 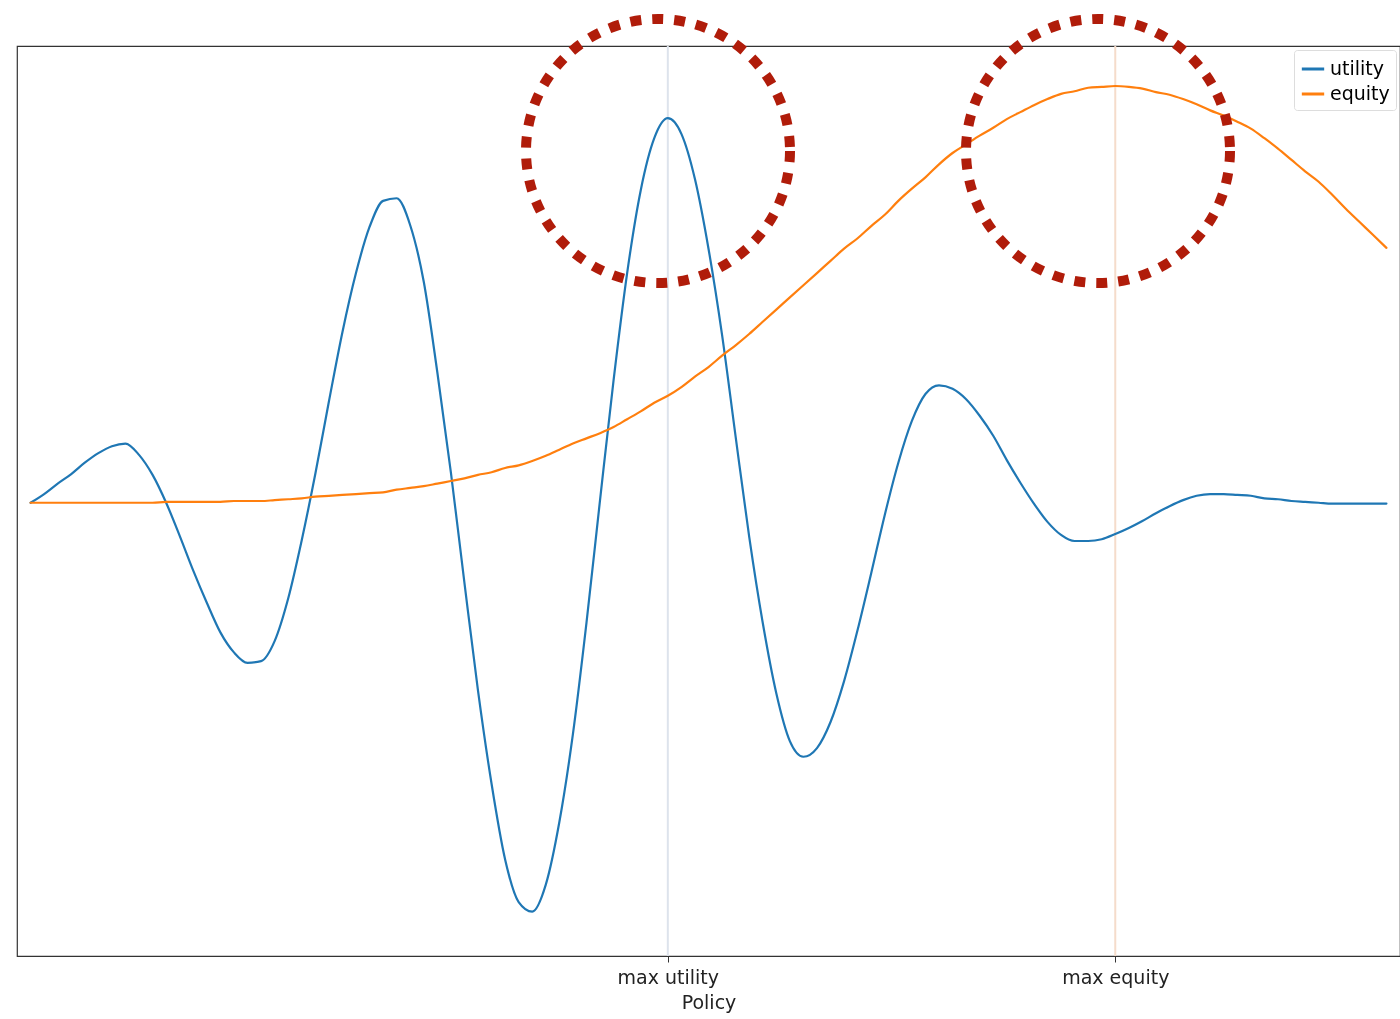 I want to click on x-tick-label: max utility, so click(x=668, y=976).